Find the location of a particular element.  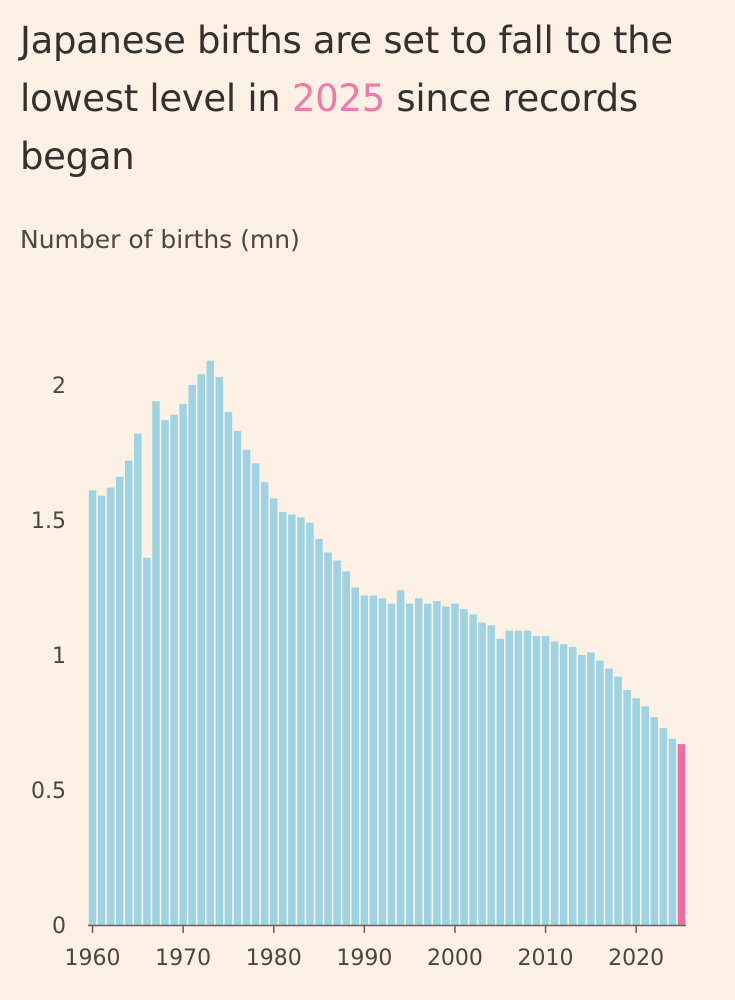

bar-2019 is located at coordinates (627, 807).